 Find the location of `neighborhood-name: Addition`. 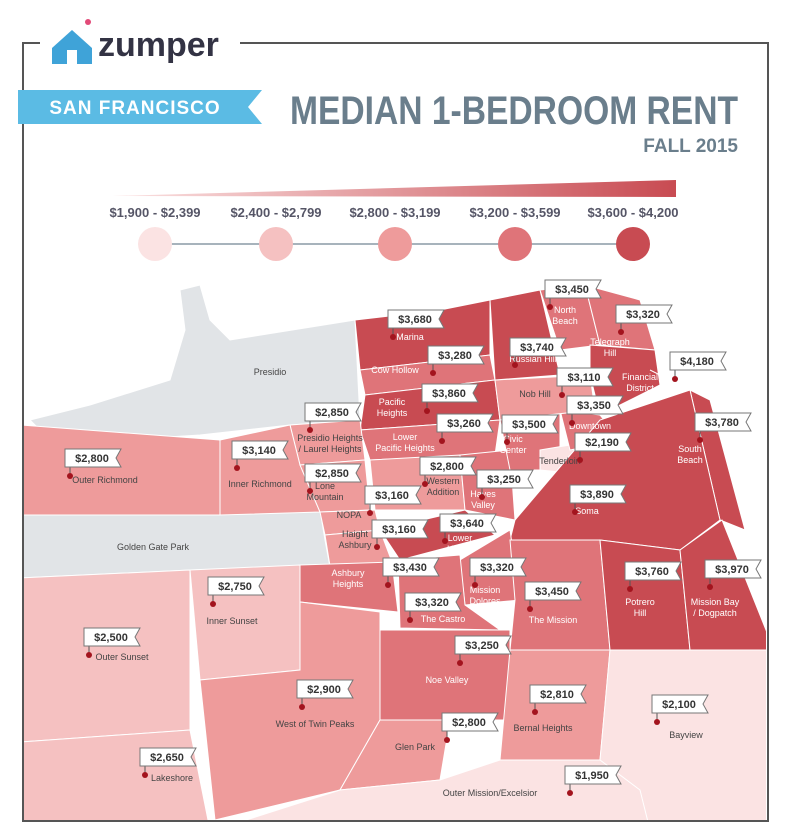

neighborhood-name: Addition is located at coordinates (443, 492).